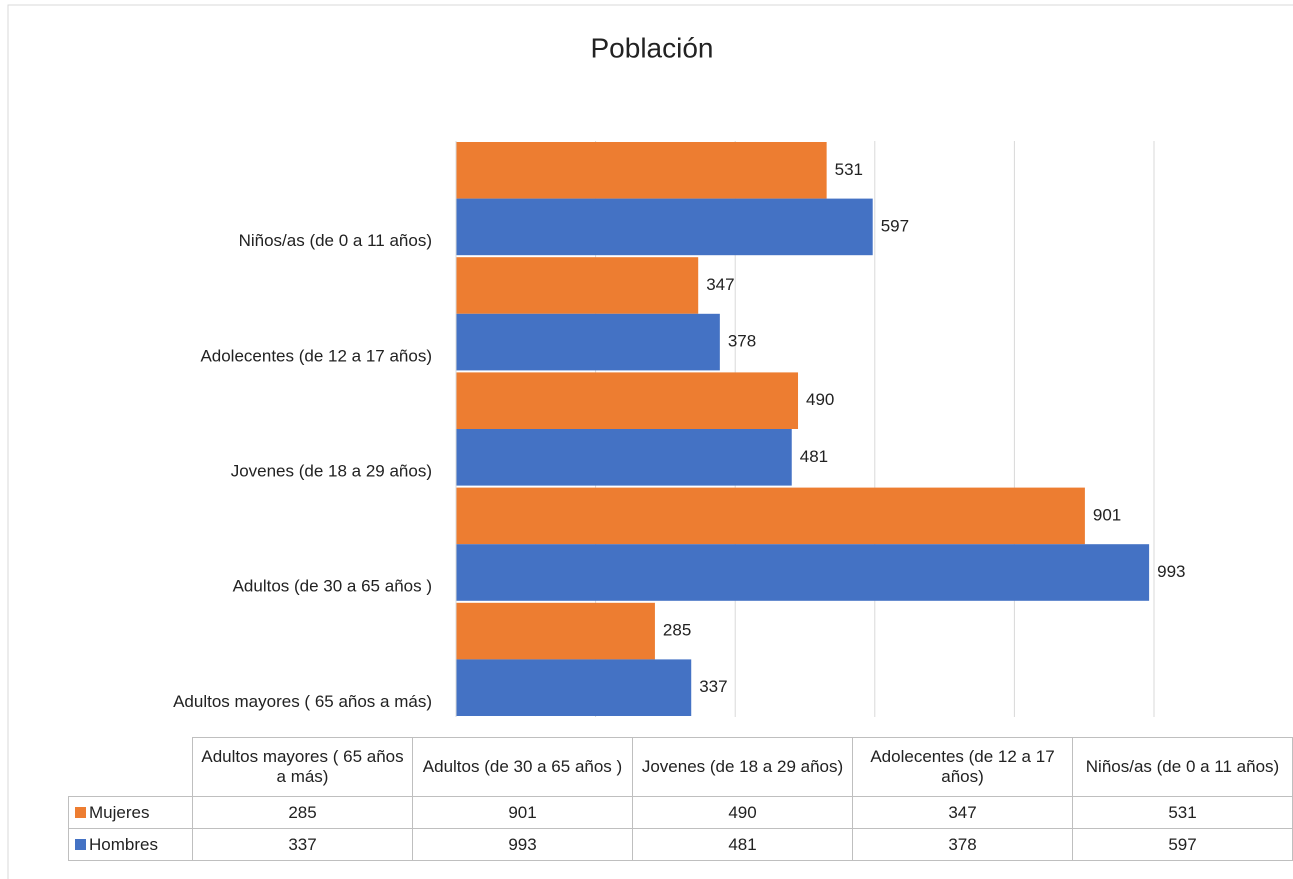 The height and width of the screenshot is (879, 1293). Describe the element at coordinates (677, 630) in the screenshot. I see `data-label: 285` at that location.